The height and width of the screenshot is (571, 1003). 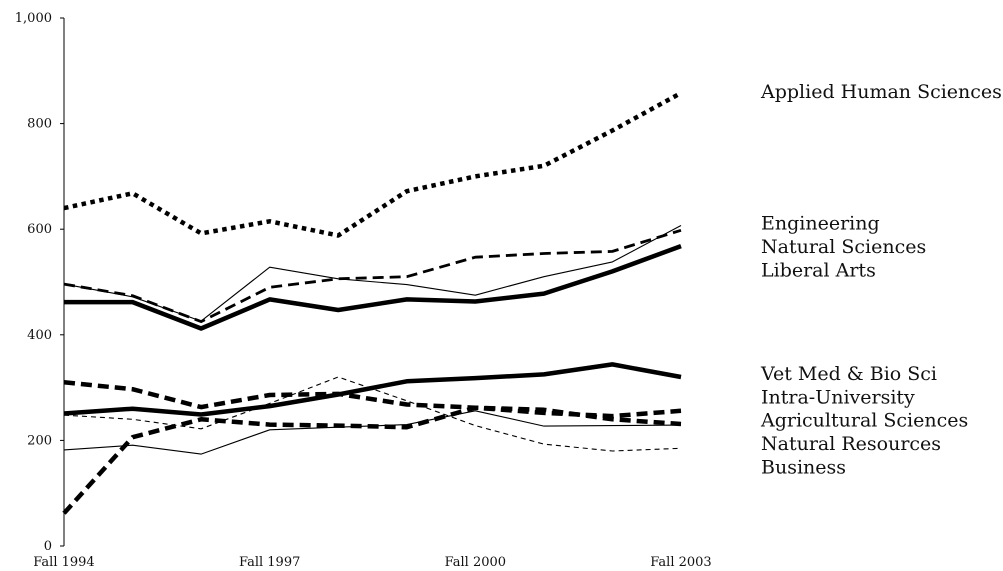 What do you see at coordinates (33, 18) in the screenshot?
I see `y-tick-label: 1,000` at bounding box center [33, 18].